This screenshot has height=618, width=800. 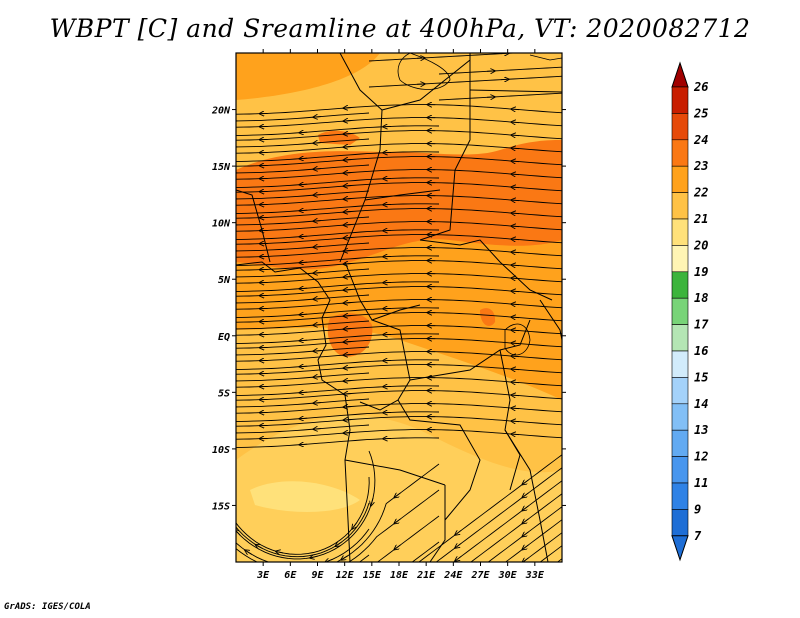 What do you see at coordinates (700, 219) in the screenshot?
I see `colorbar-label: 21` at bounding box center [700, 219].